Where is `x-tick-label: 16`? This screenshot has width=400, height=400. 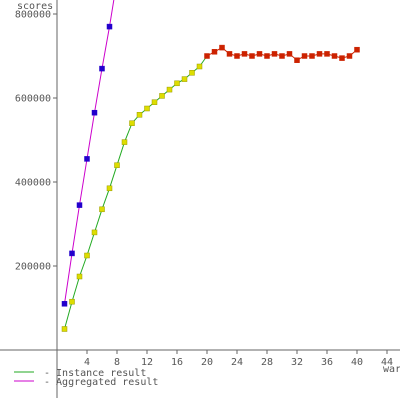 x-tick-label: 16 is located at coordinates (177, 362).